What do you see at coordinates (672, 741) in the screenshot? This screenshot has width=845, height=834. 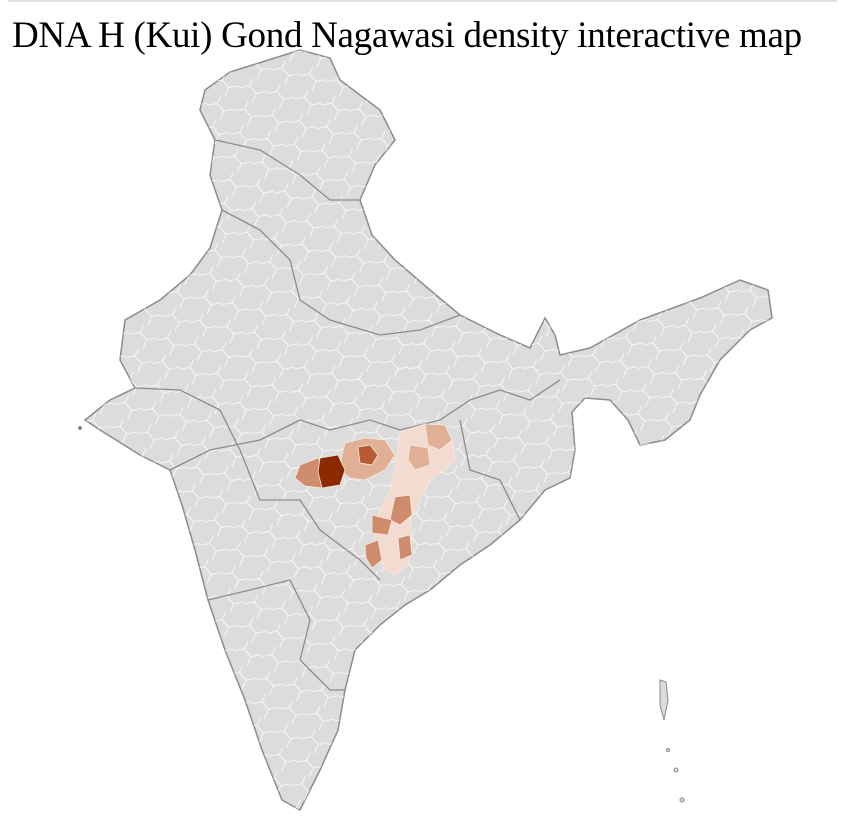 I see `andaman-islands` at bounding box center [672, 741].